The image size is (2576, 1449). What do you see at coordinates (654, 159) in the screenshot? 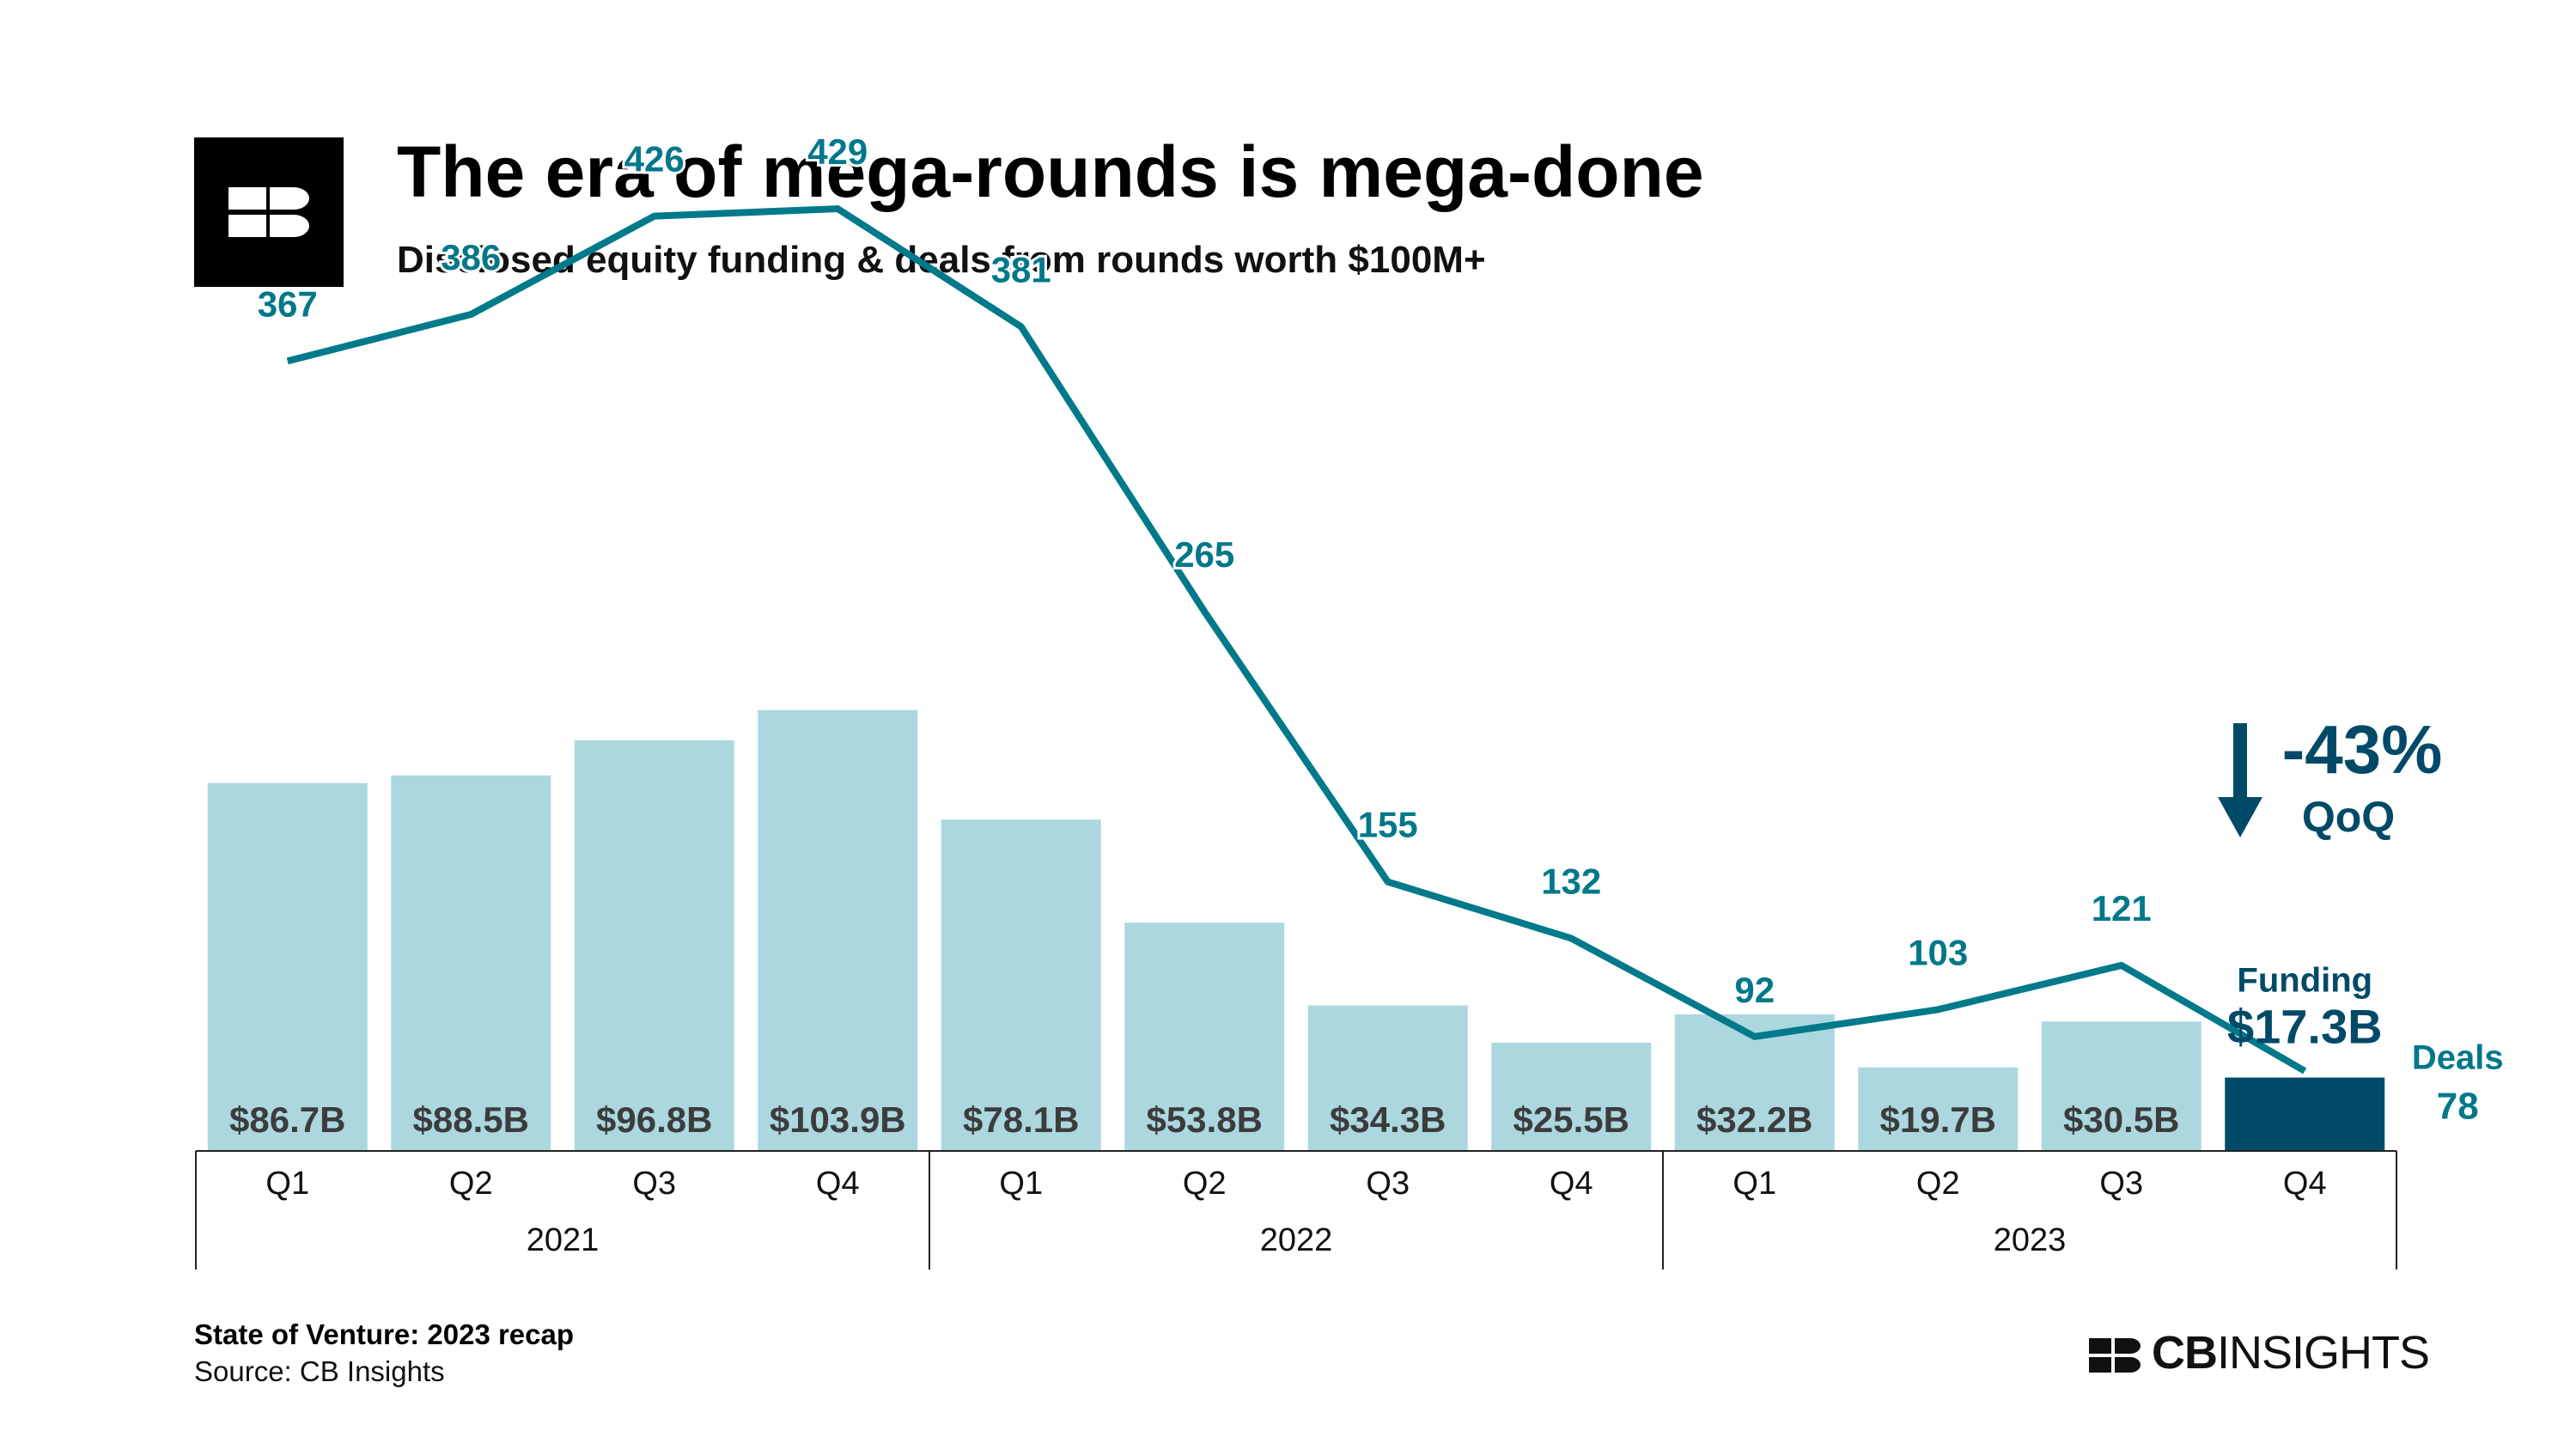
I see `deals-point-label: 426` at bounding box center [654, 159].